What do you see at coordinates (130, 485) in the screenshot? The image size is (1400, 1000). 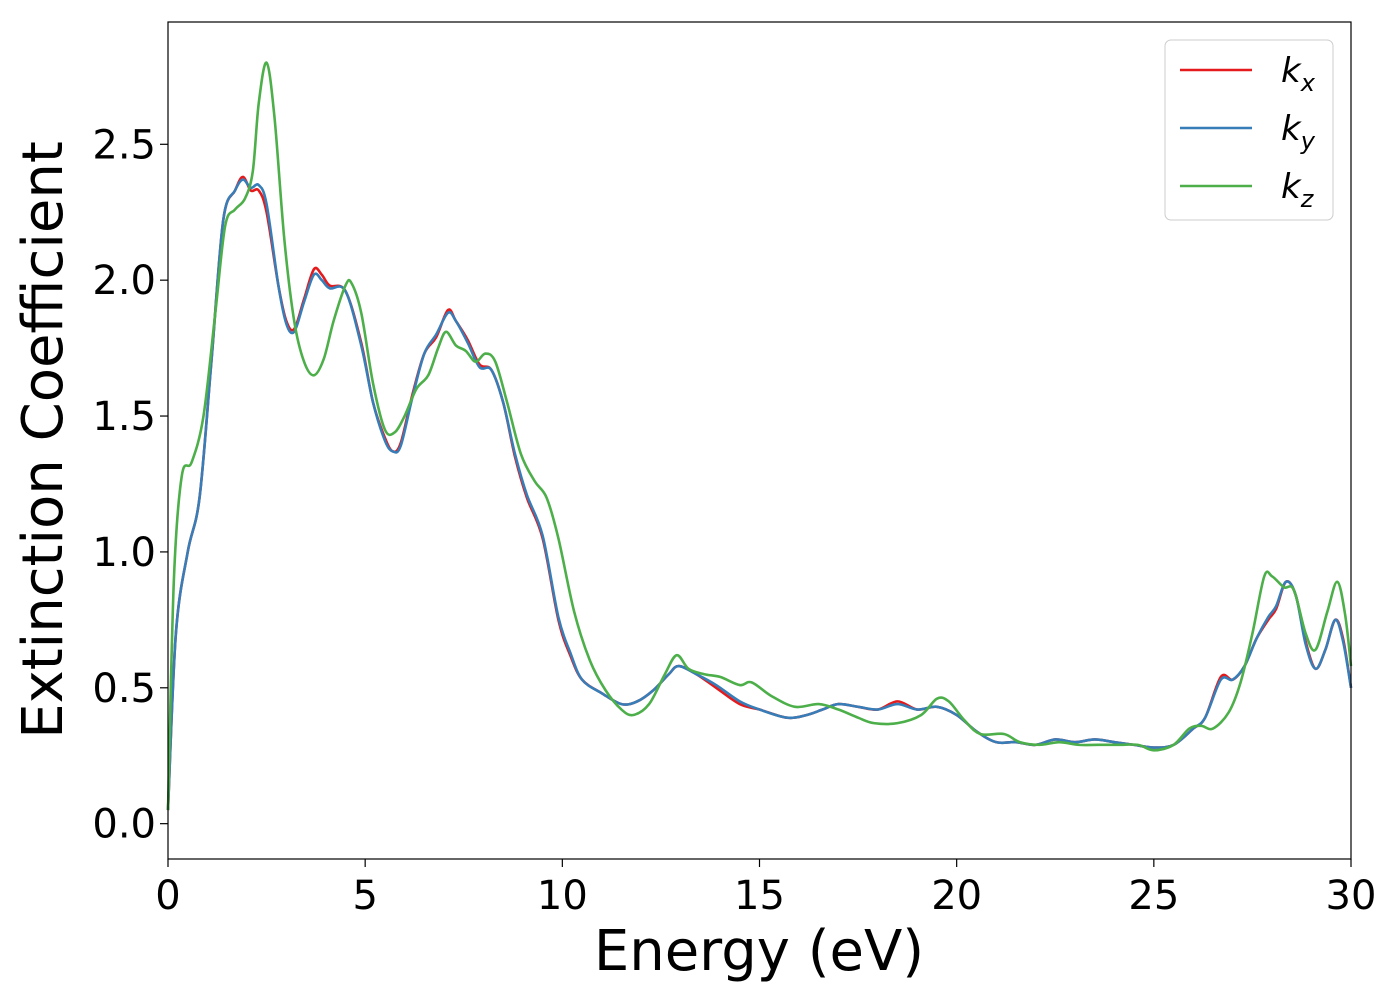 I see `y-axis-ticks: 0.0 0.5 1.0 1.5 2.0 2.5` at bounding box center [130, 485].